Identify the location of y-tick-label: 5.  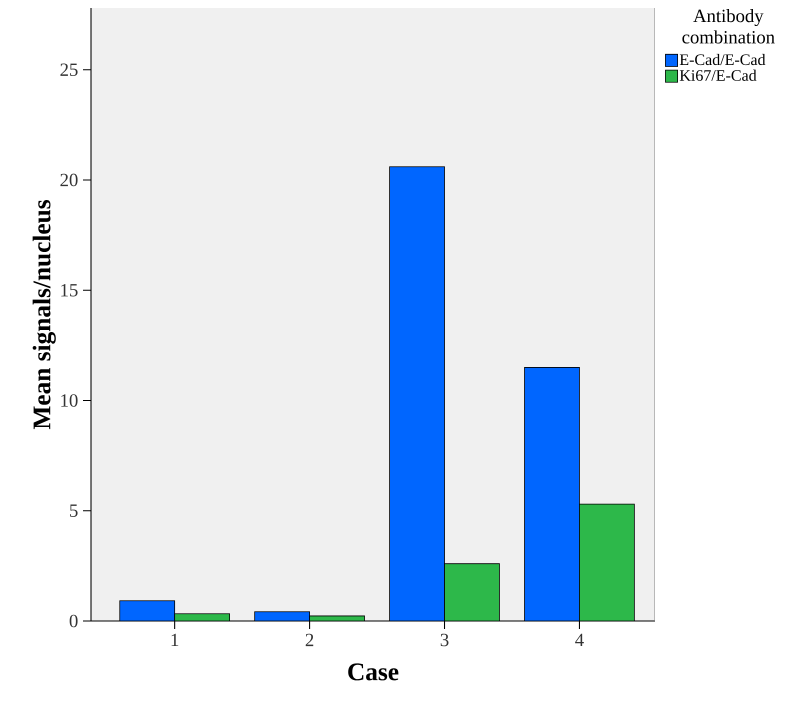
(74, 510).